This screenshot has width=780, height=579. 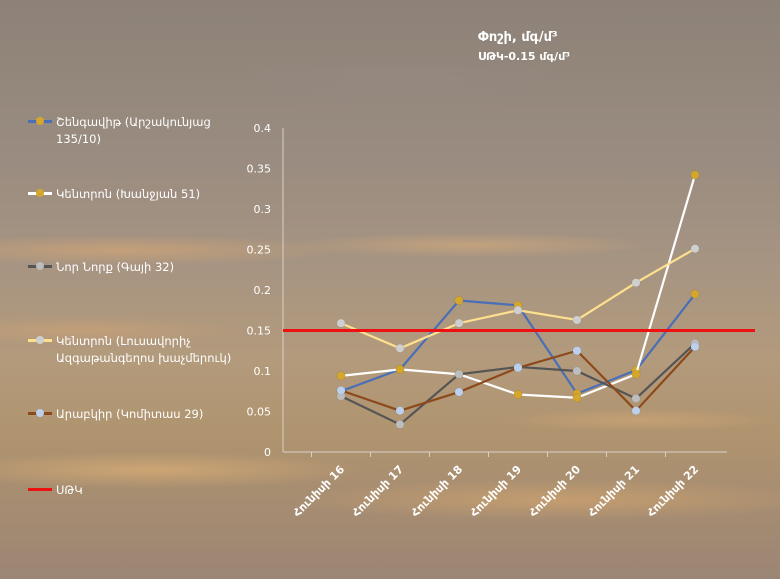 What do you see at coordinates (128, 194) in the screenshot?
I see `legend-label: Կենտրոն (Խանջյան 51)` at bounding box center [128, 194].